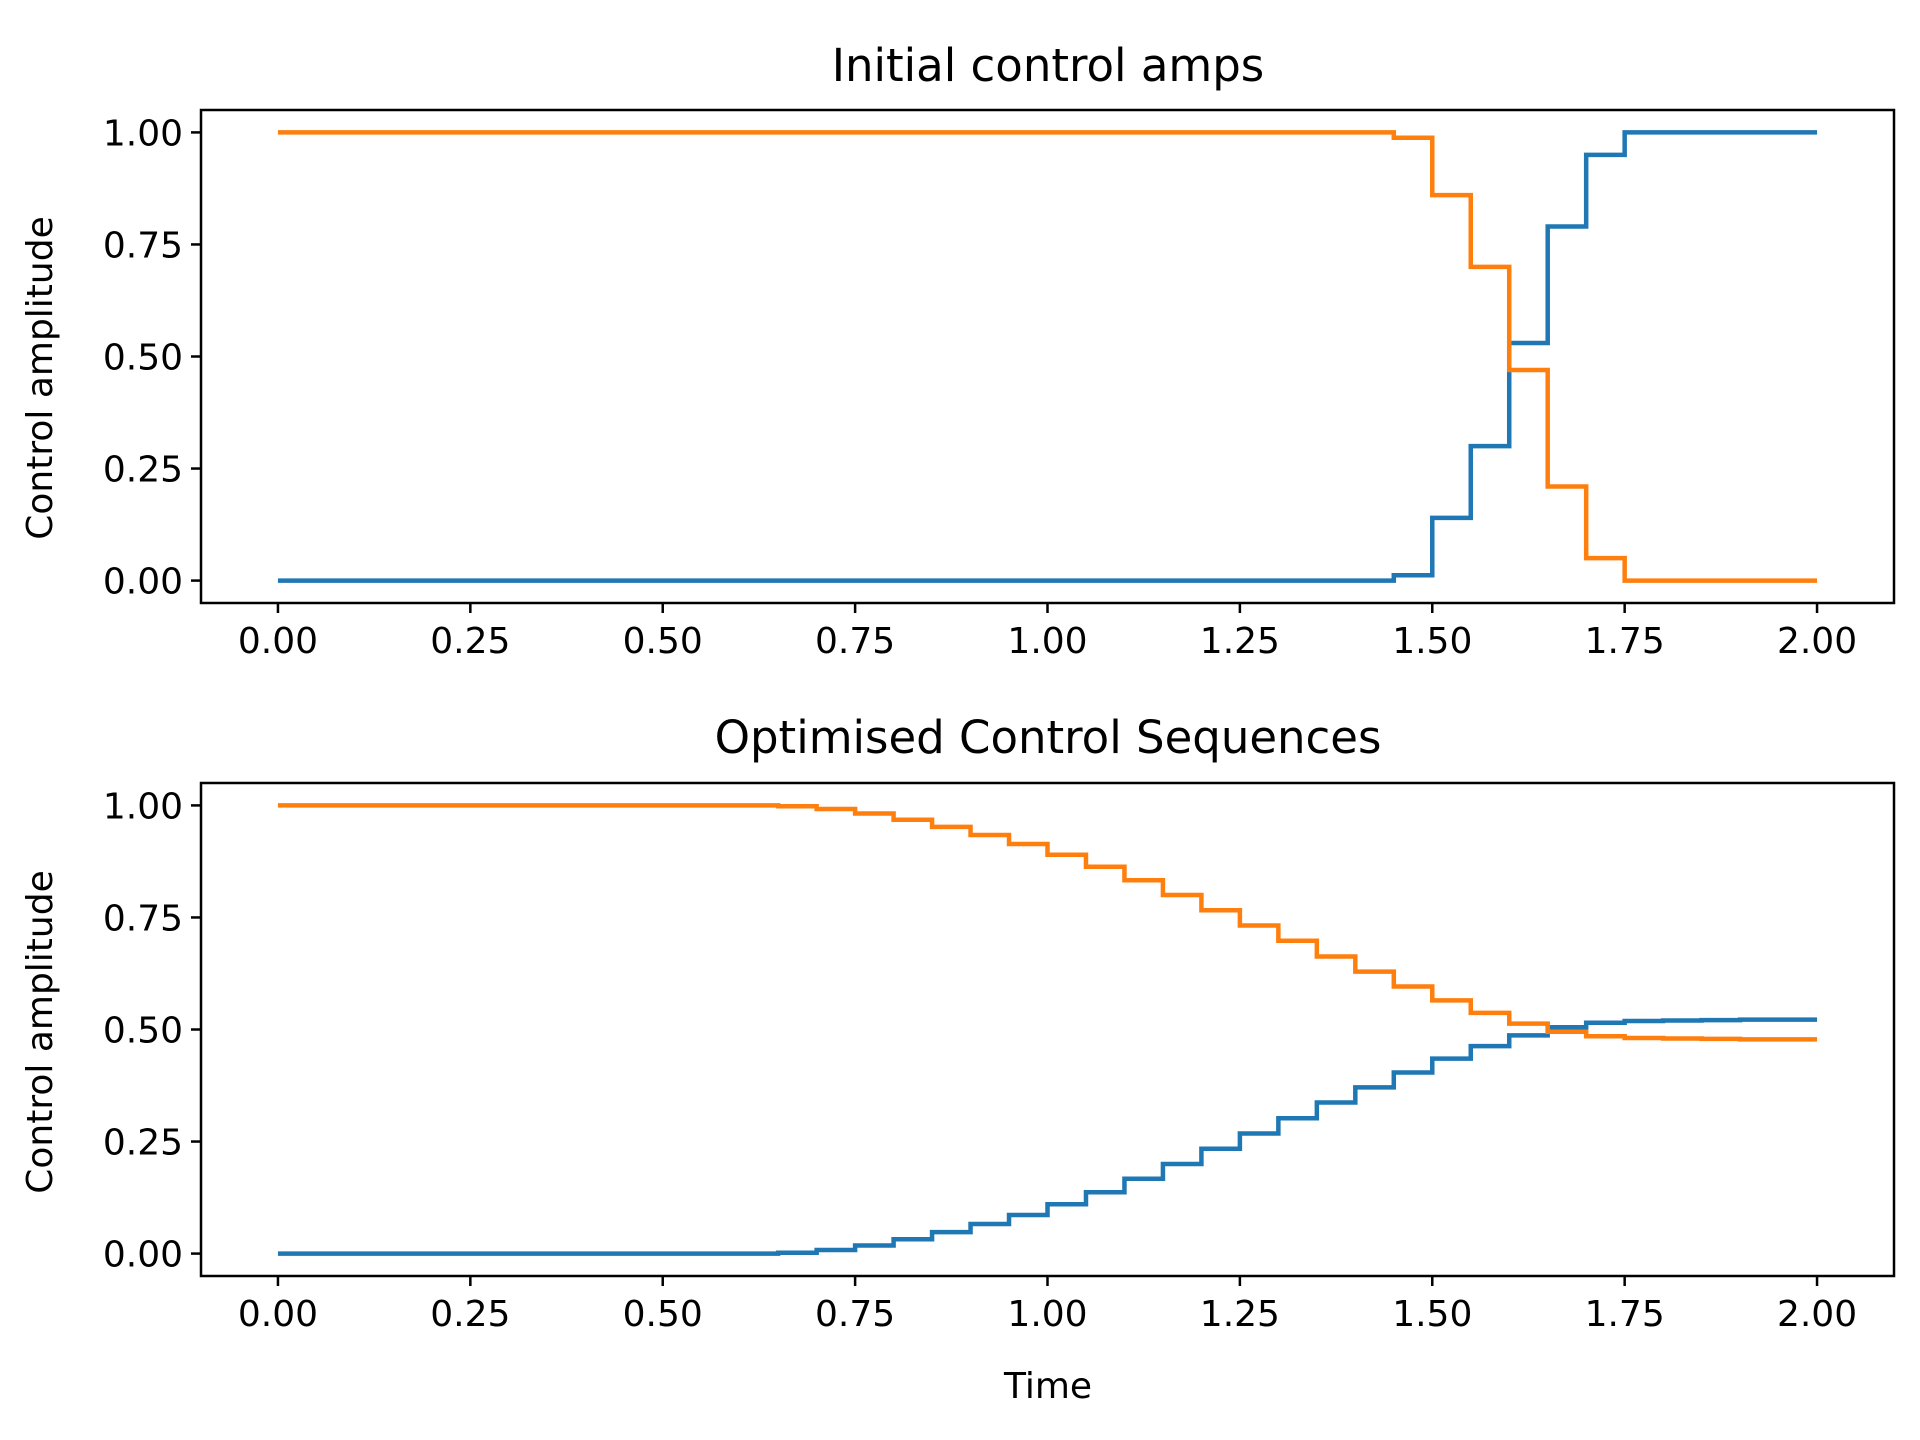 The width and height of the screenshot is (1920, 1440). What do you see at coordinates (1048, 737) in the screenshot?
I see `subplot-title: Optimised Control Sequences` at bounding box center [1048, 737].